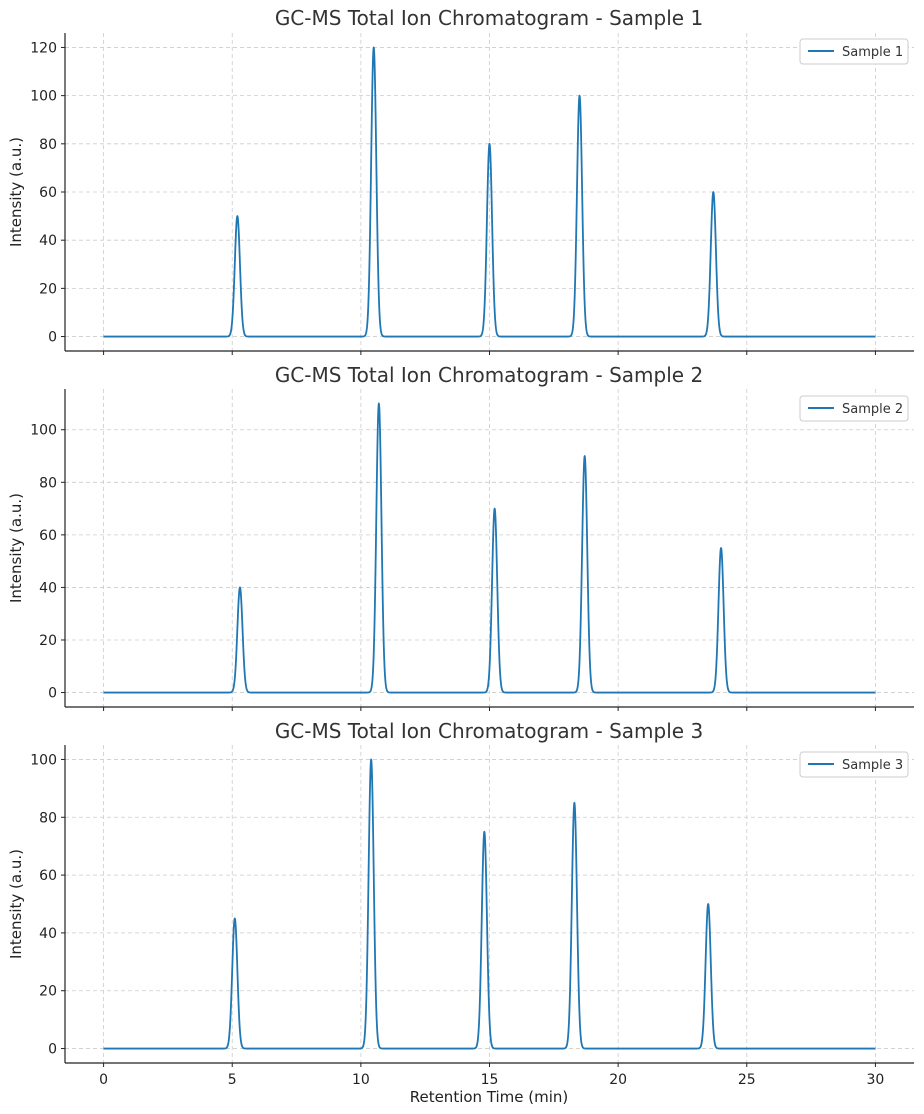 The height and width of the screenshot is (1114, 924). Describe the element at coordinates (43, 48) in the screenshot. I see `y-tick-label: 120` at that location.